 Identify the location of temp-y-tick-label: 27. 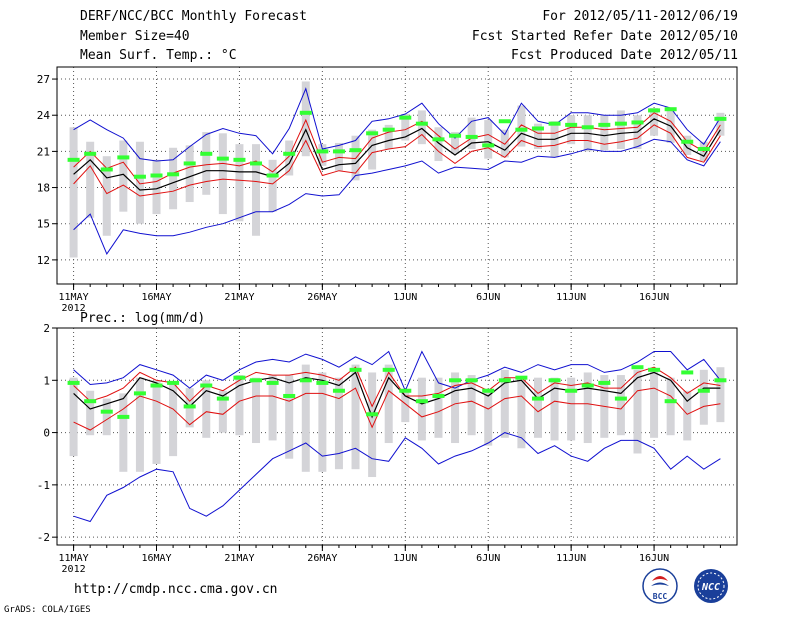
(43, 79).